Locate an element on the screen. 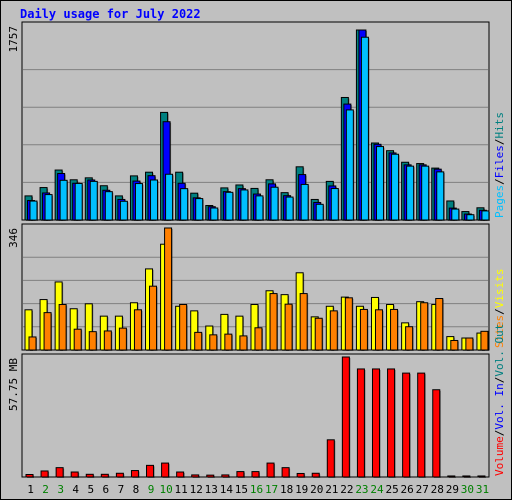  legend-visits-sites: Sites/Visits is located at coordinates (499, 309).